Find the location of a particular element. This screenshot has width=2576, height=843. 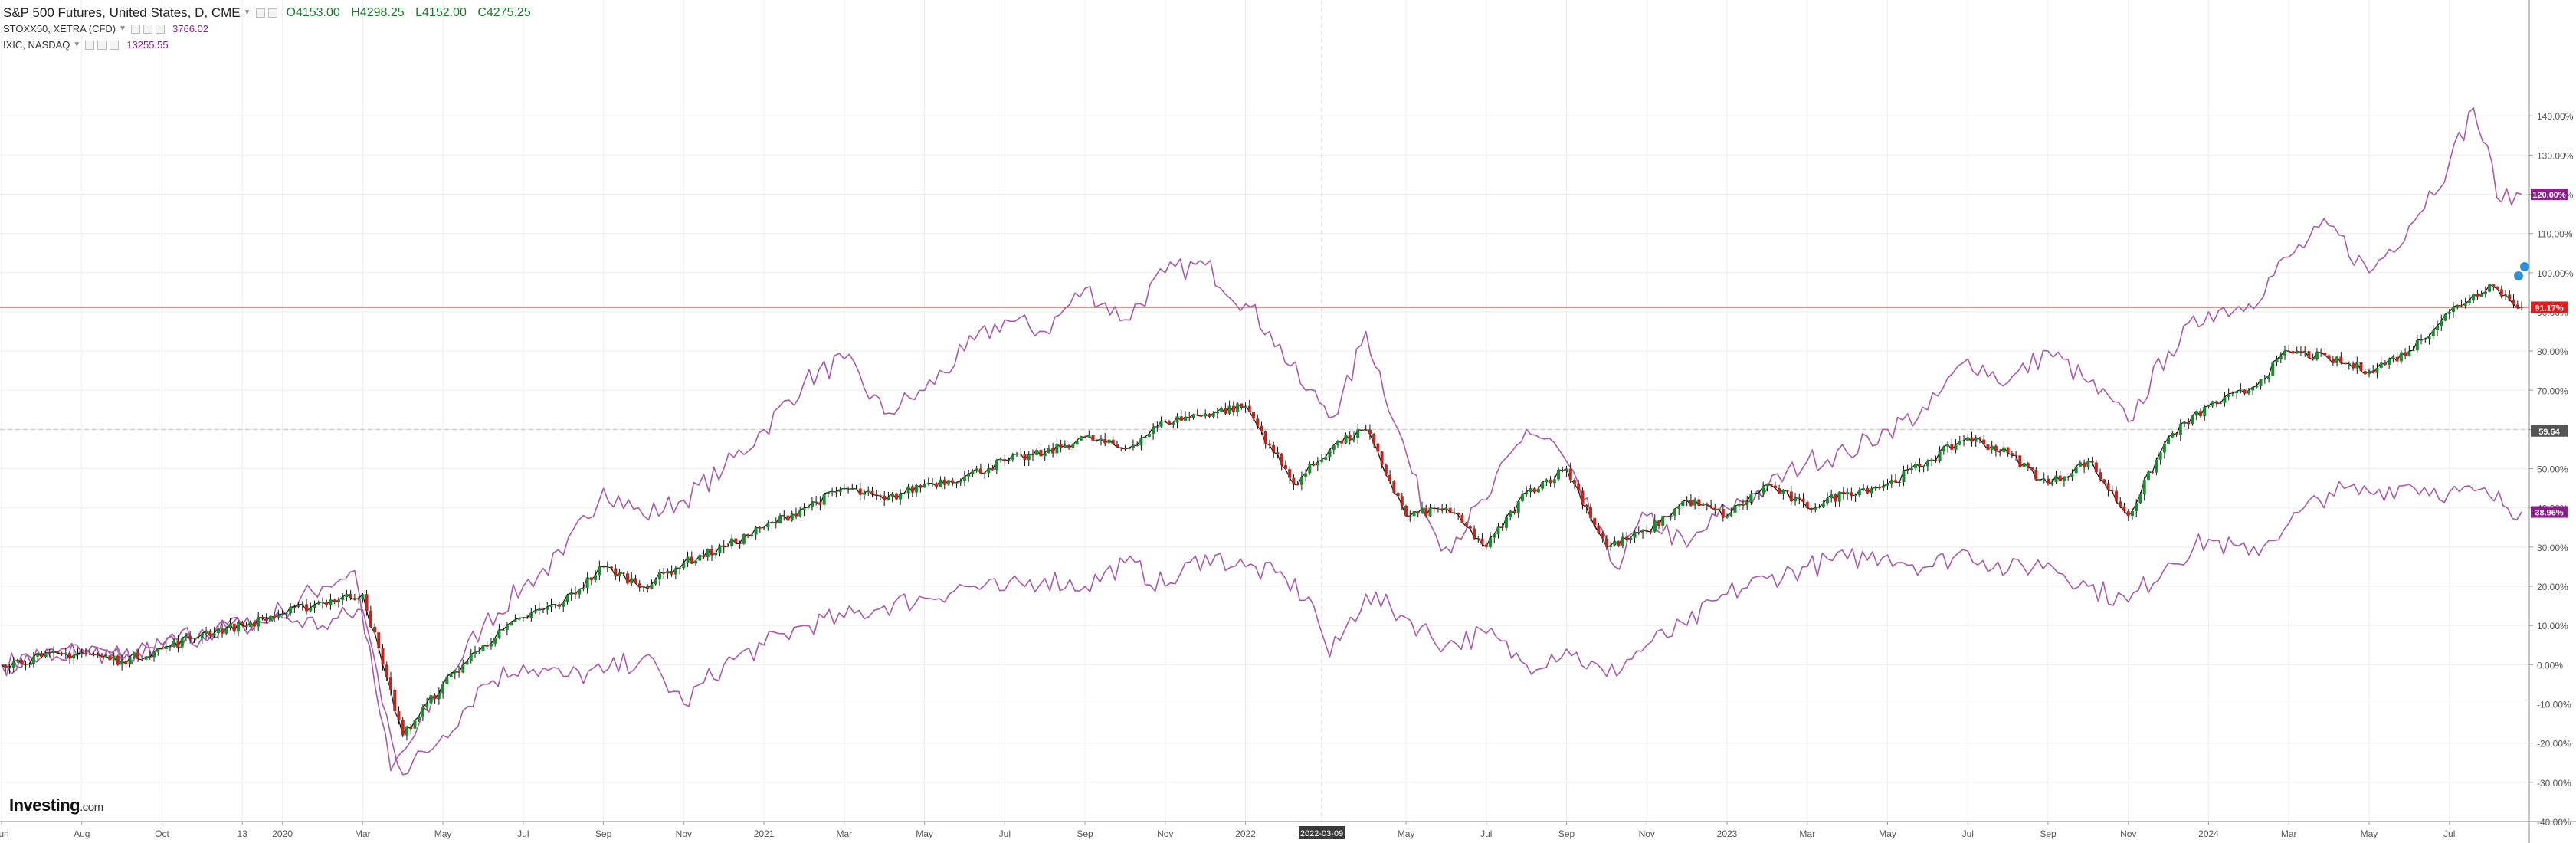

y-axis-tick-label: -30.00% is located at coordinates (2554, 783).